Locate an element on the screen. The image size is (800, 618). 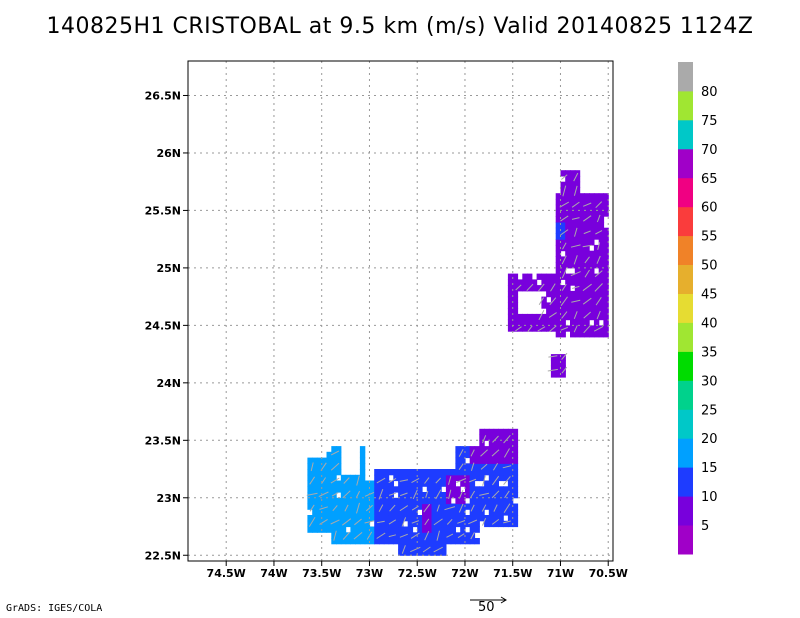
colorbar-label: 75 is located at coordinates (709, 121).